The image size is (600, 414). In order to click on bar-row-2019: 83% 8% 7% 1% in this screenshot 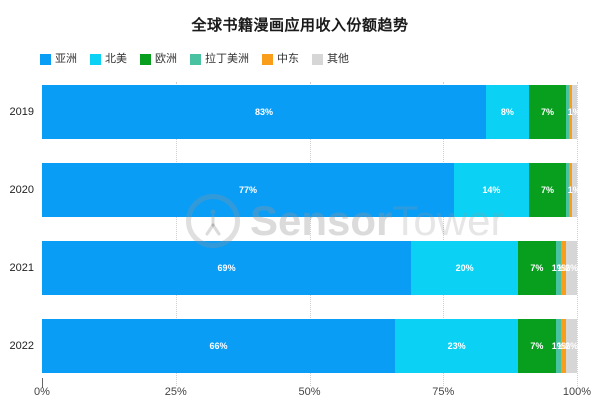, I will do `click(311, 112)`.